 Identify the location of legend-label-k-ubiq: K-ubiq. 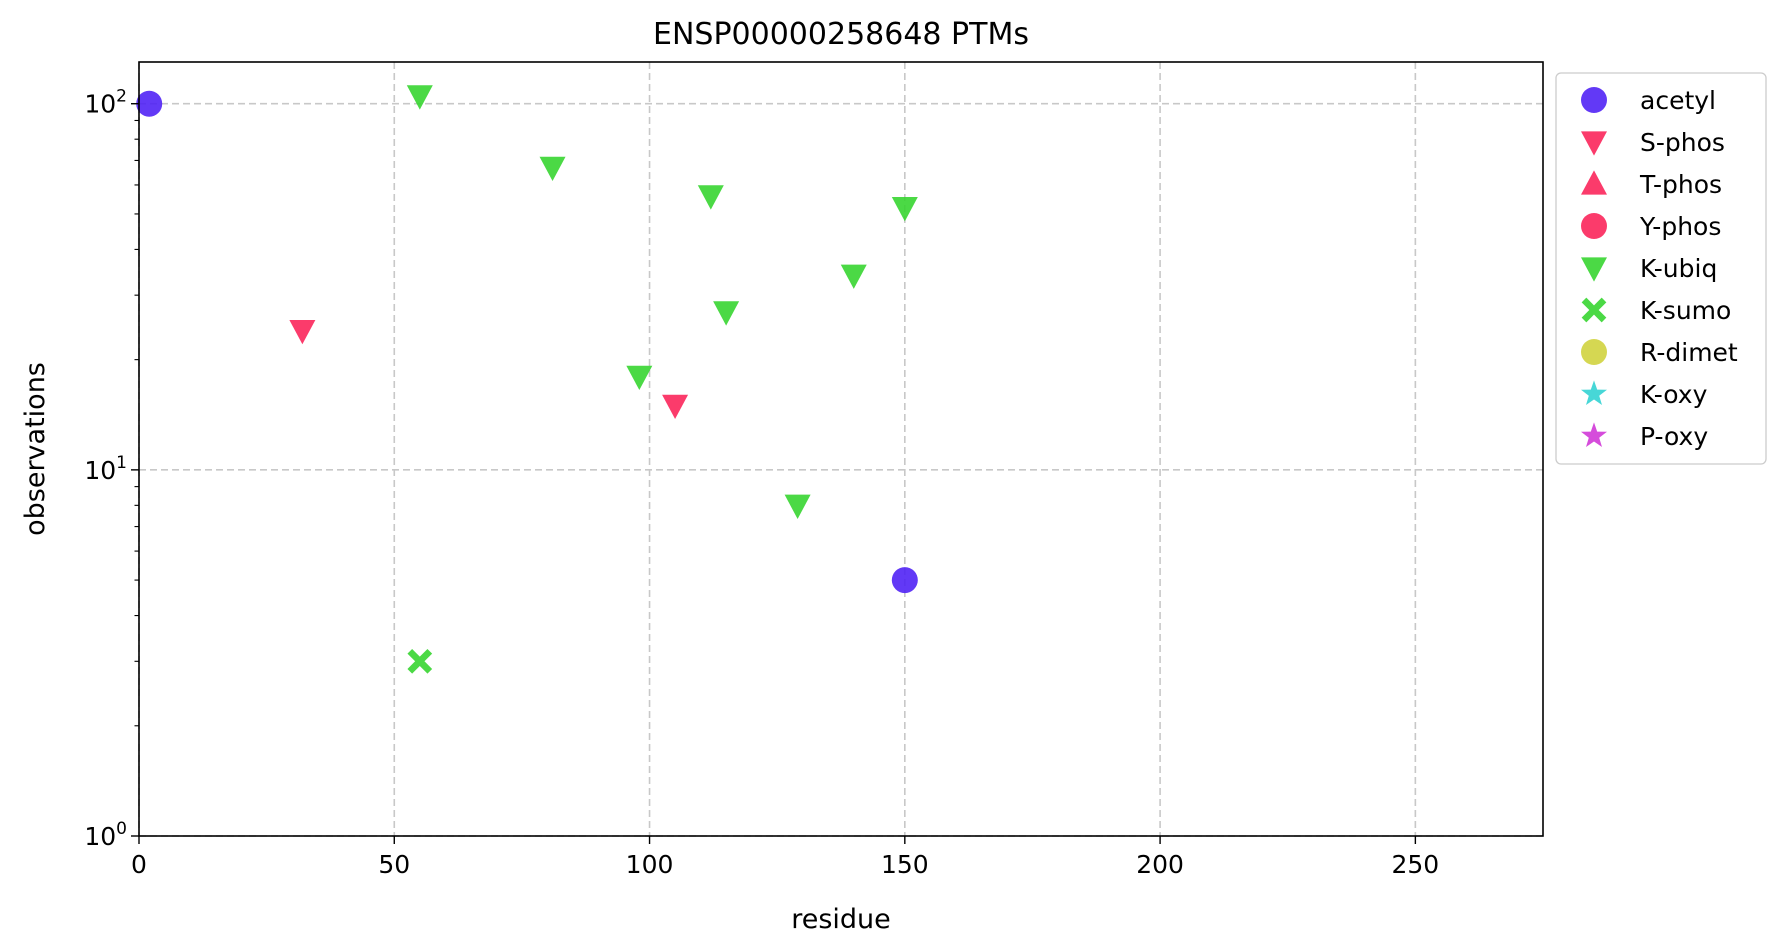
(1678, 268).